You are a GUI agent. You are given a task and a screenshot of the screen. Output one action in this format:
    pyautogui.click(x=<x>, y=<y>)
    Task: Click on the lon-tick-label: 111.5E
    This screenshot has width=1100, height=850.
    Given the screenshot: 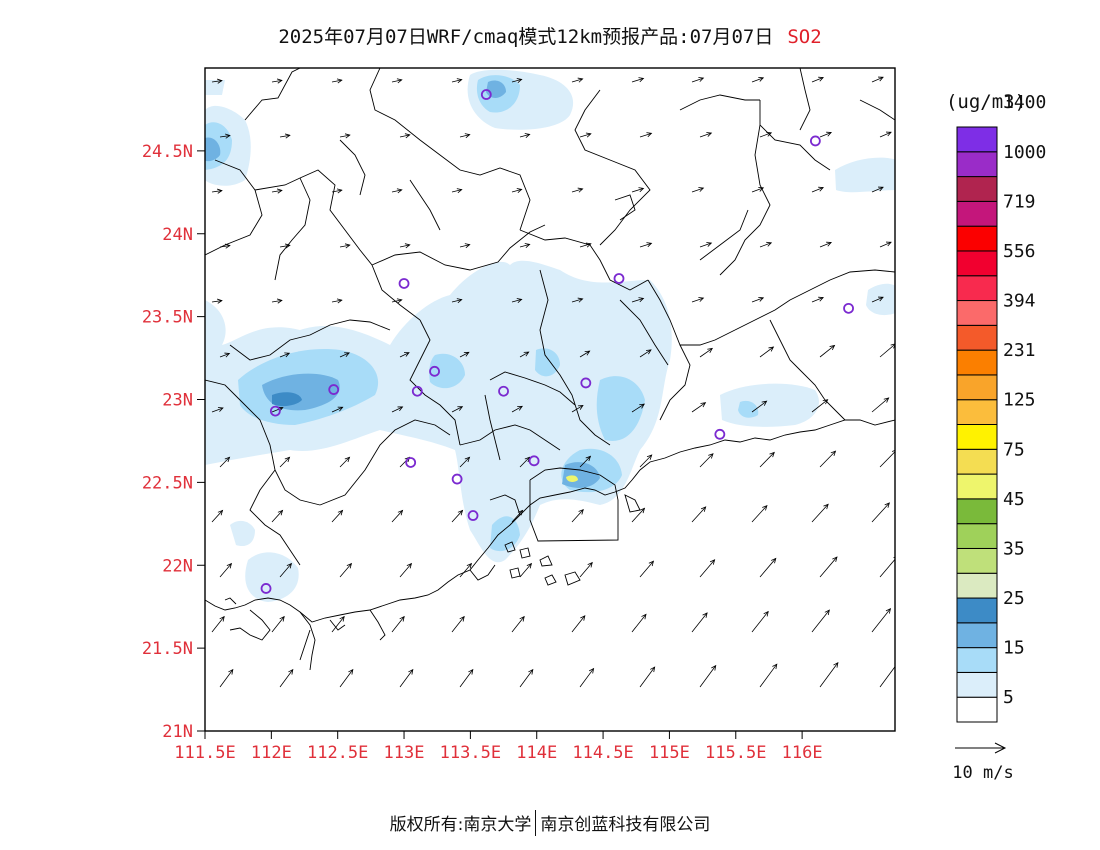 What is the action you would take?
    pyautogui.click(x=204, y=753)
    